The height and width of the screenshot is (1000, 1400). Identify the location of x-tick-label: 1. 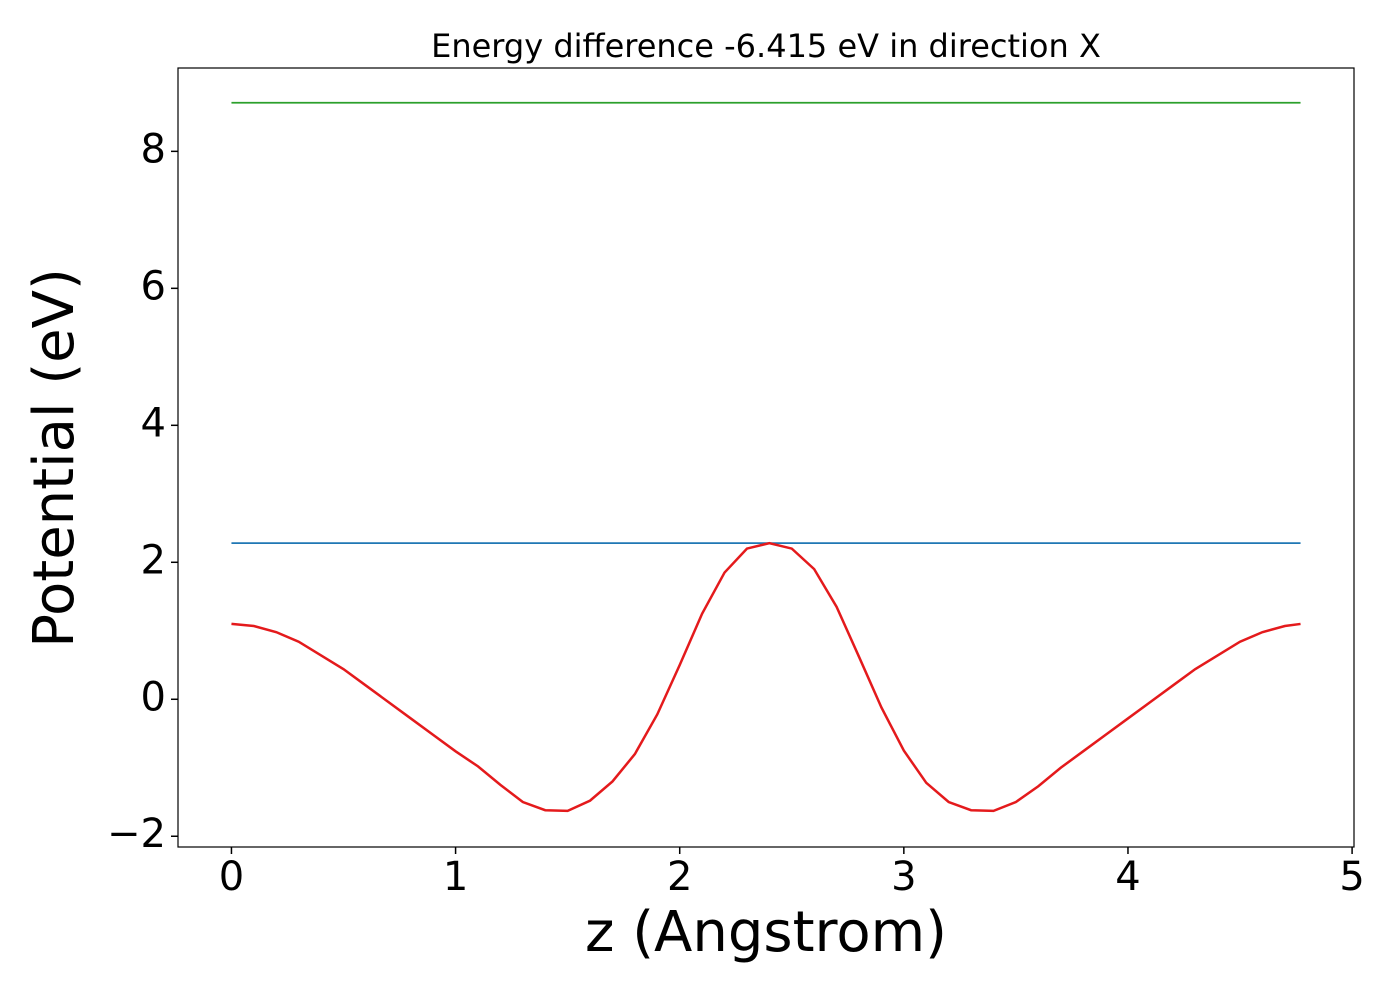
(455, 877).